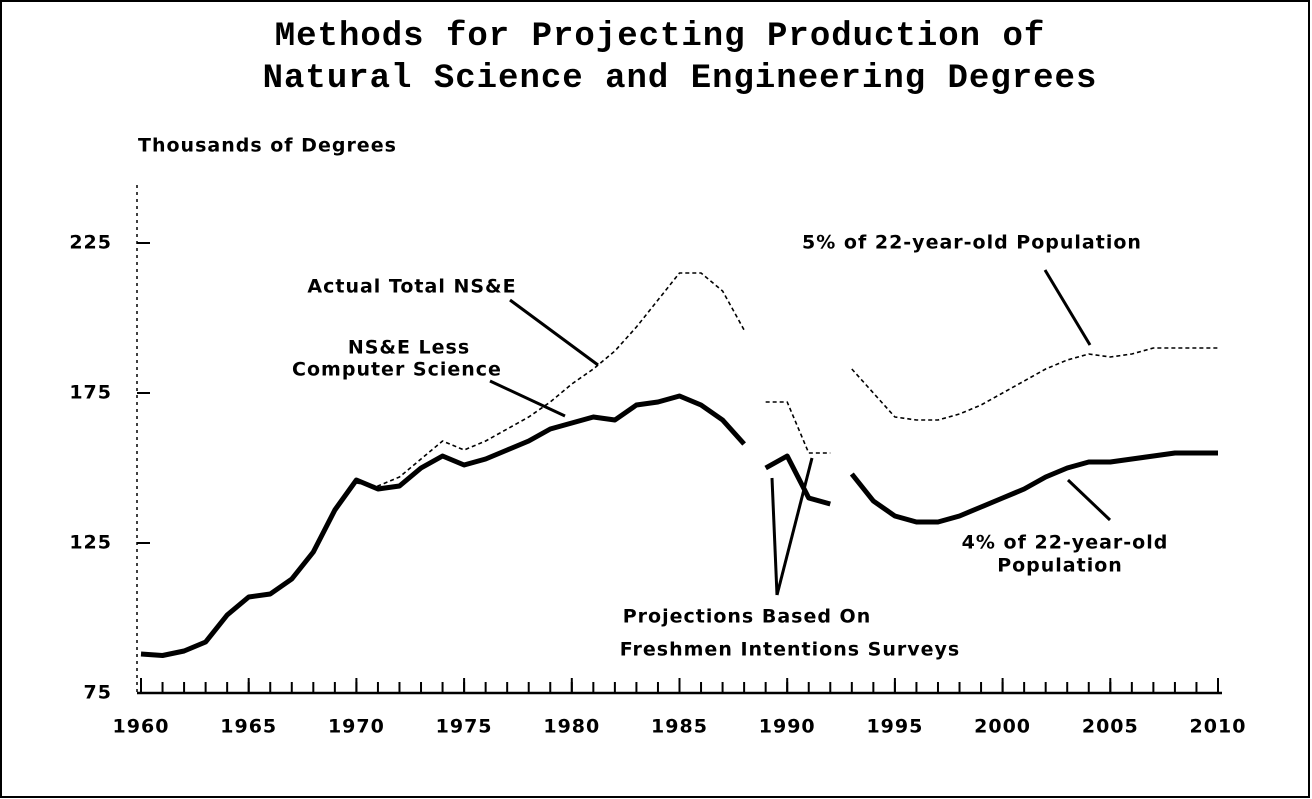 The width and height of the screenshot is (1312, 799). I want to click on x-tick-label: 1965, so click(248, 727).